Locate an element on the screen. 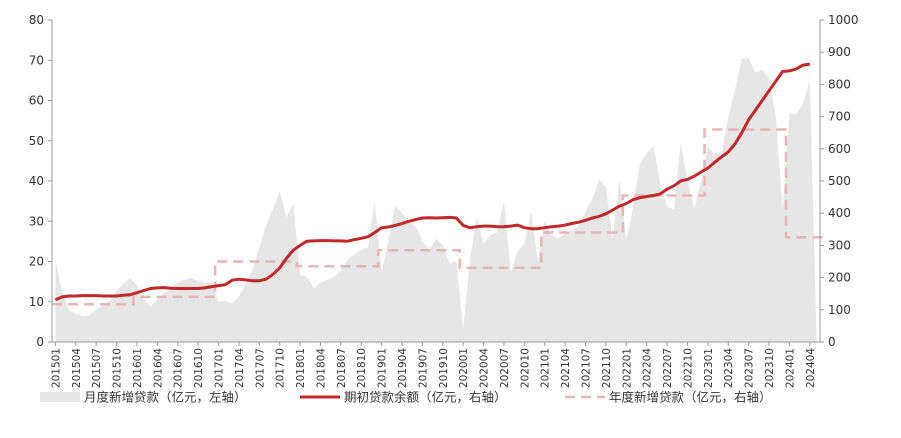  x-tick-label: 202401 is located at coordinates (790, 368).